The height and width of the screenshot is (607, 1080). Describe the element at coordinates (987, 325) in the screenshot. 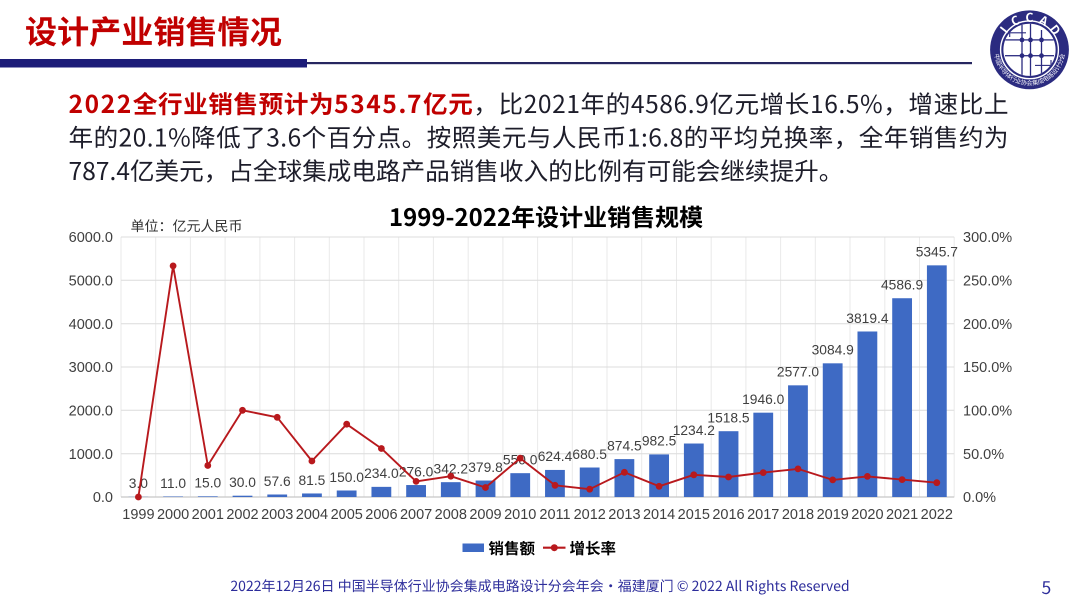

I see `svg-text: 200.0%` at that location.